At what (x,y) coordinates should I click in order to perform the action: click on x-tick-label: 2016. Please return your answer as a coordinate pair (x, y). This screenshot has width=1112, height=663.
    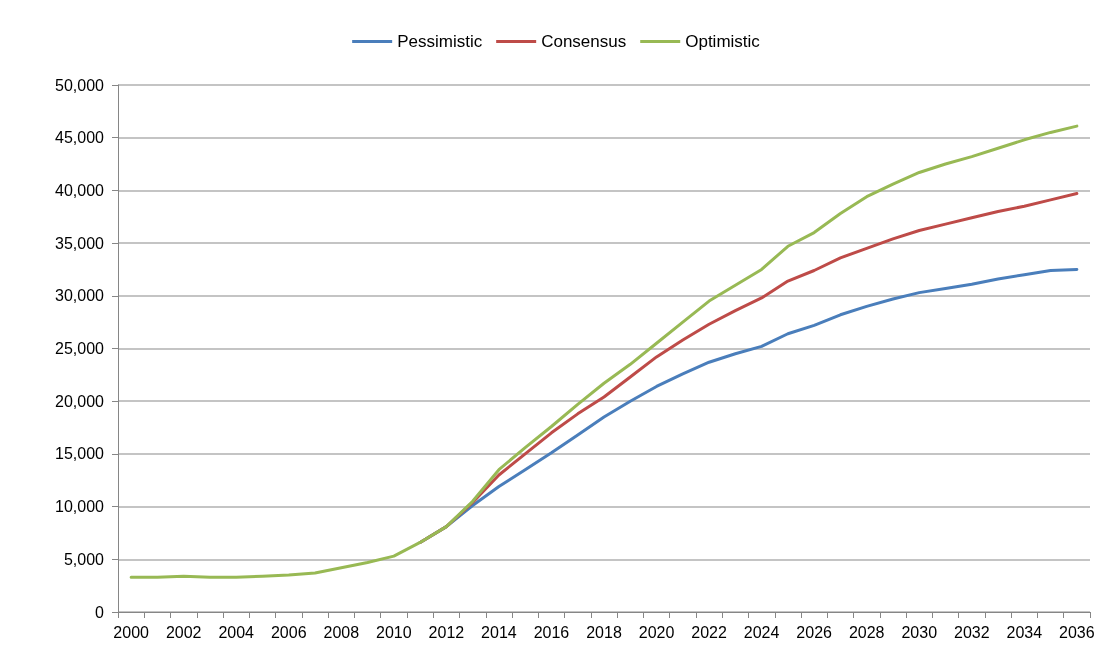
    Looking at the image, I should click on (551, 632).